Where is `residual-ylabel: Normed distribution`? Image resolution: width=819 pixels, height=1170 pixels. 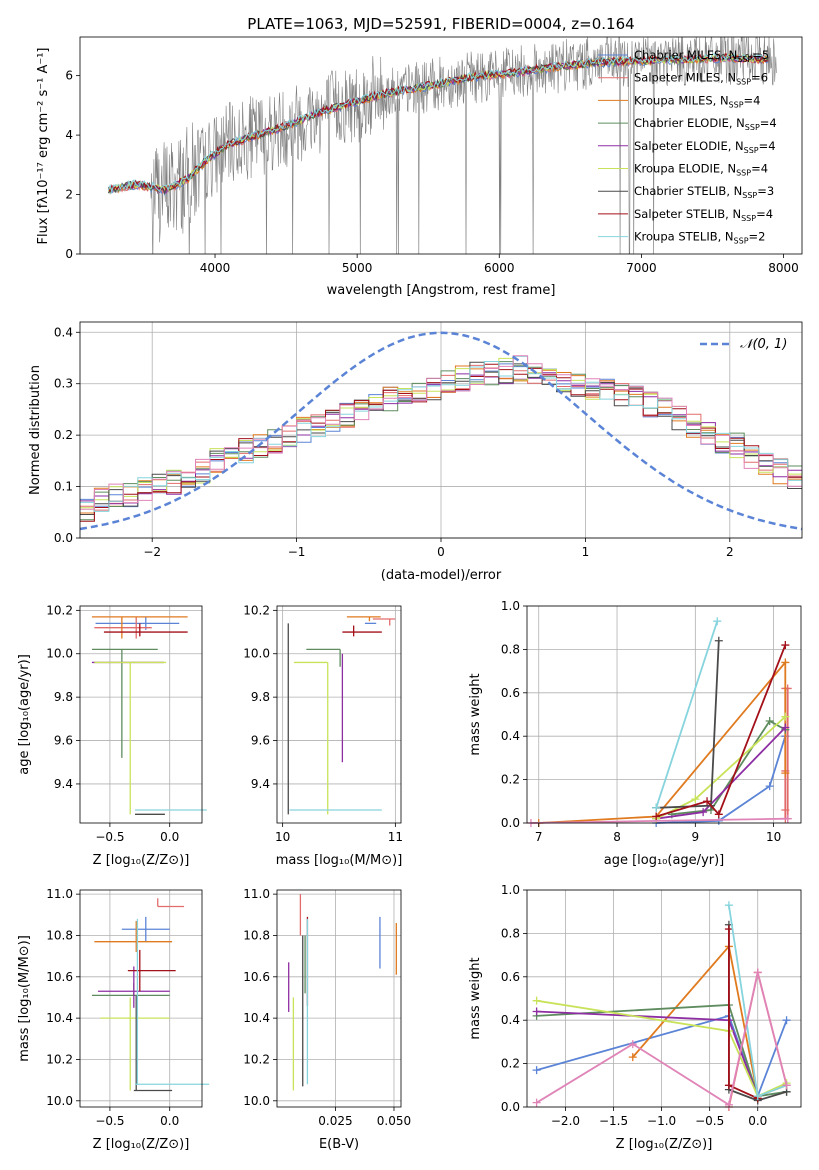
residual-ylabel: Normed distribution is located at coordinates (35, 430).